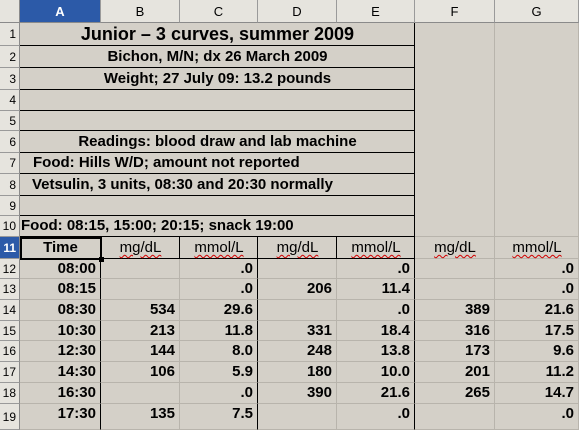 The image size is (579, 430). What do you see at coordinates (10, 248) in the screenshot?
I see `row-header-11: 11` at bounding box center [10, 248].